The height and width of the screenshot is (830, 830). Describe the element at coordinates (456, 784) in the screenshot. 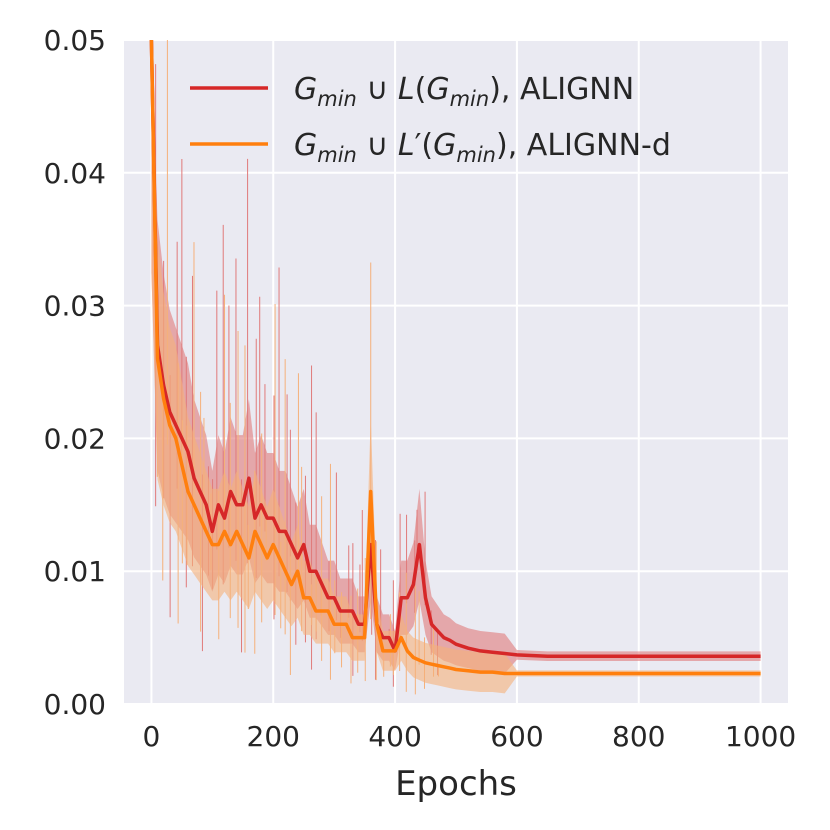

I see `x-axis-label: Epochs` at that location.